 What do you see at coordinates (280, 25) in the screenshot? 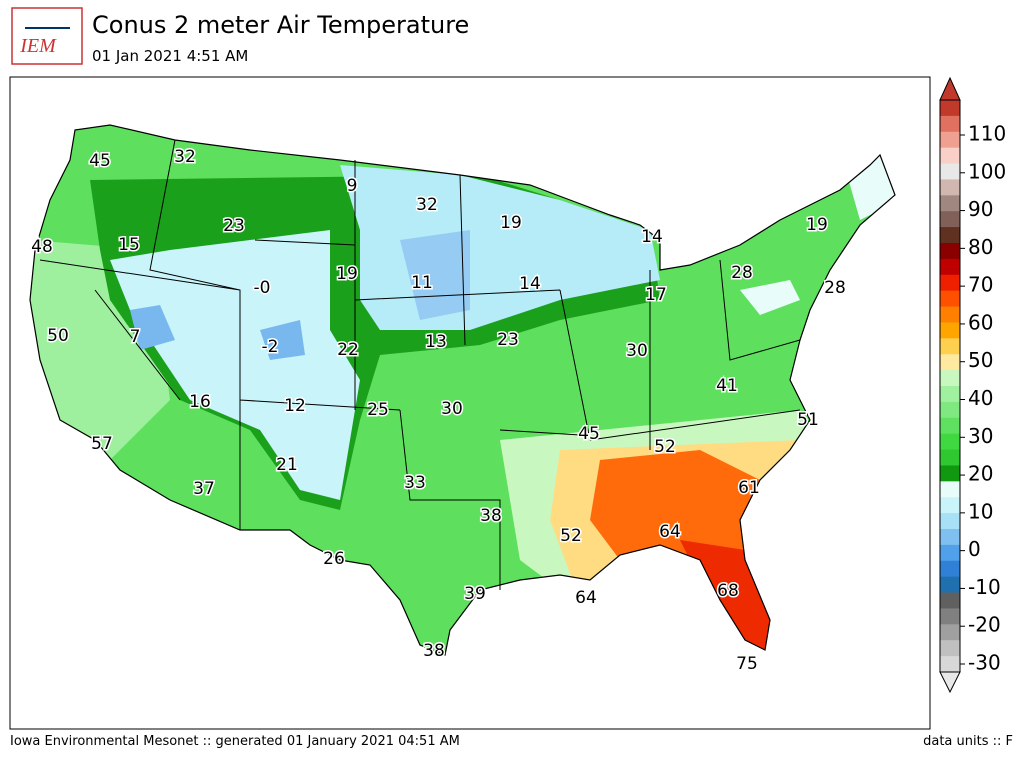
I see `title: Conus 2 meter Air Temperature` at bounding box center [280, 25].